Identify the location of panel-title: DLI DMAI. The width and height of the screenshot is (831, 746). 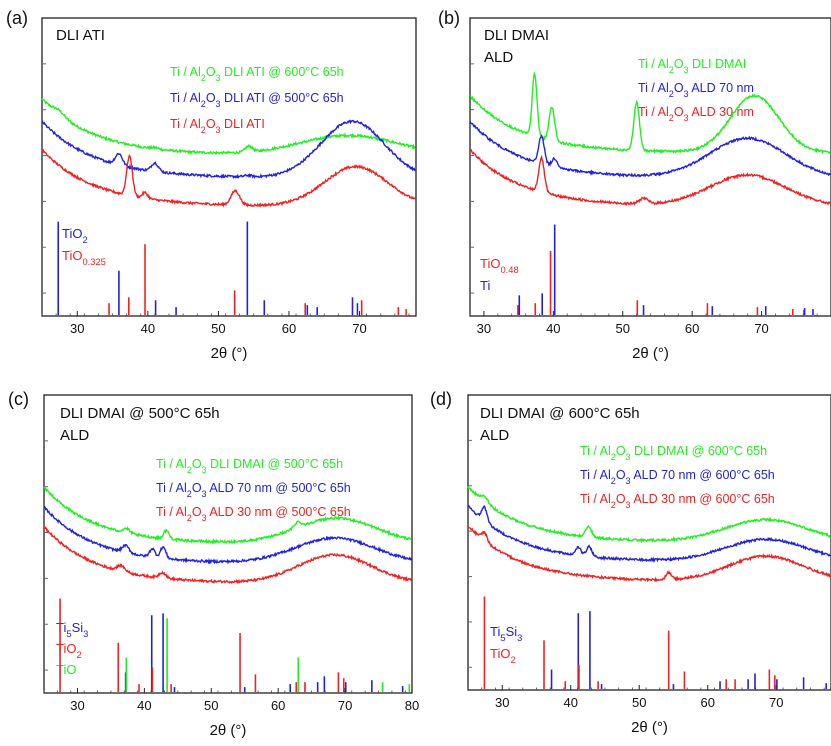
(516, 35).